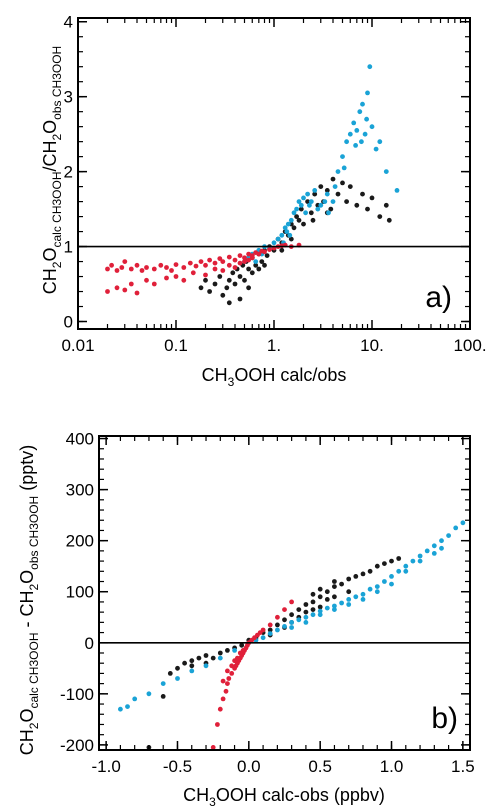  Describe the element at coordinates (469, 345) in the screenshot. I see `x-tick-label: 100.` at that location.